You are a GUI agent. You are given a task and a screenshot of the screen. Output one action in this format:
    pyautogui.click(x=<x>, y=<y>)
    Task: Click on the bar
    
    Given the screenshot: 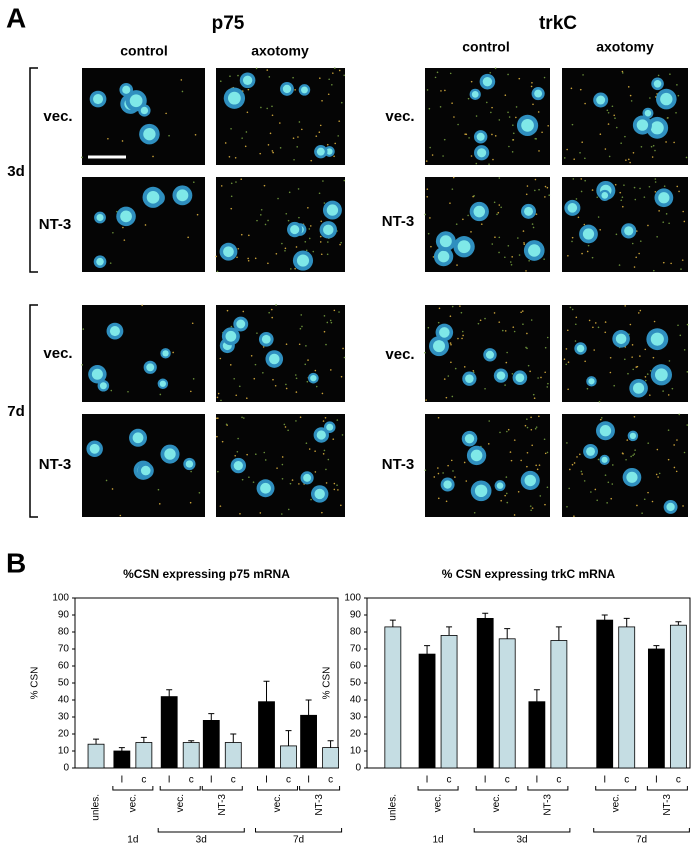 What is the action you would take?
    pyautogui.click(x=288, y=757)
    